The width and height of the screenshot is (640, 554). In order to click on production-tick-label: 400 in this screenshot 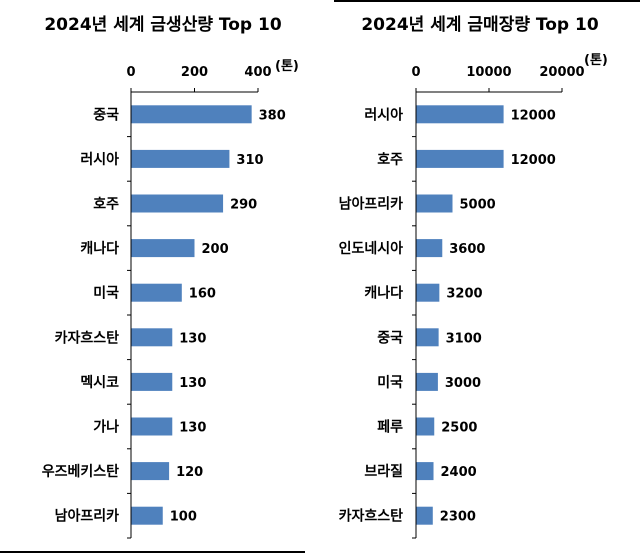, I will do `click(257, 72)`.